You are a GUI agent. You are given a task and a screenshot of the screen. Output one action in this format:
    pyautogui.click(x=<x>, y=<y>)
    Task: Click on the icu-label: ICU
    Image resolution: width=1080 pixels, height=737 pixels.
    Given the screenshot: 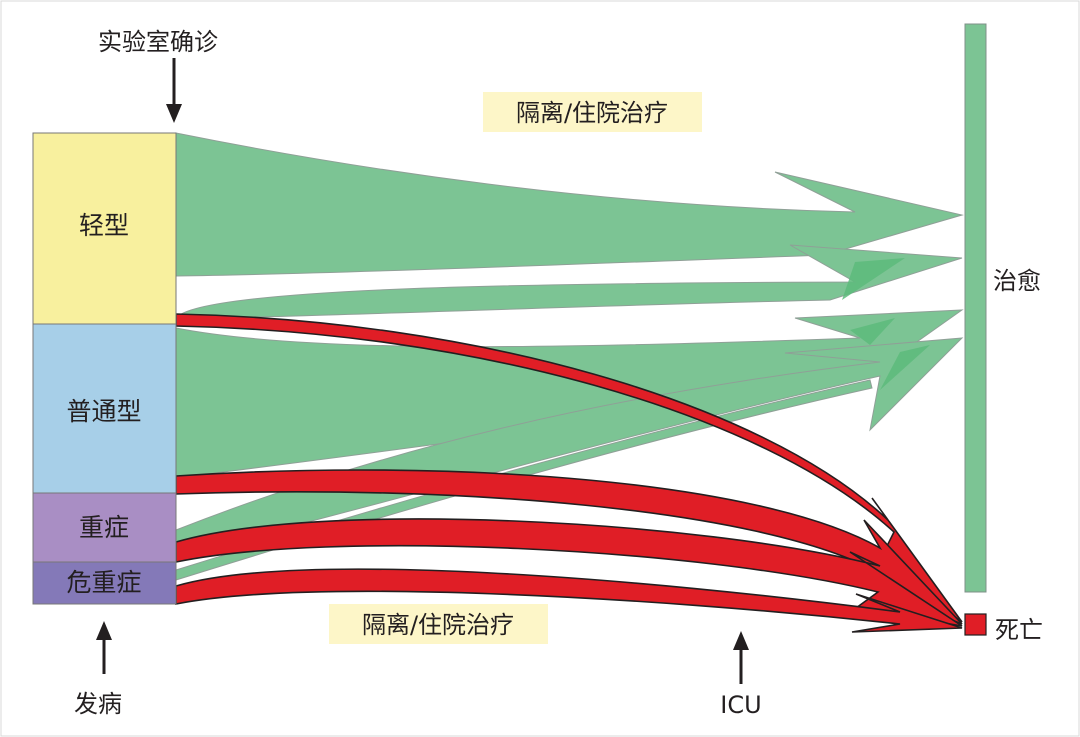 What is the action you would take?
    pyautogui.click(x=740, y=705)
    